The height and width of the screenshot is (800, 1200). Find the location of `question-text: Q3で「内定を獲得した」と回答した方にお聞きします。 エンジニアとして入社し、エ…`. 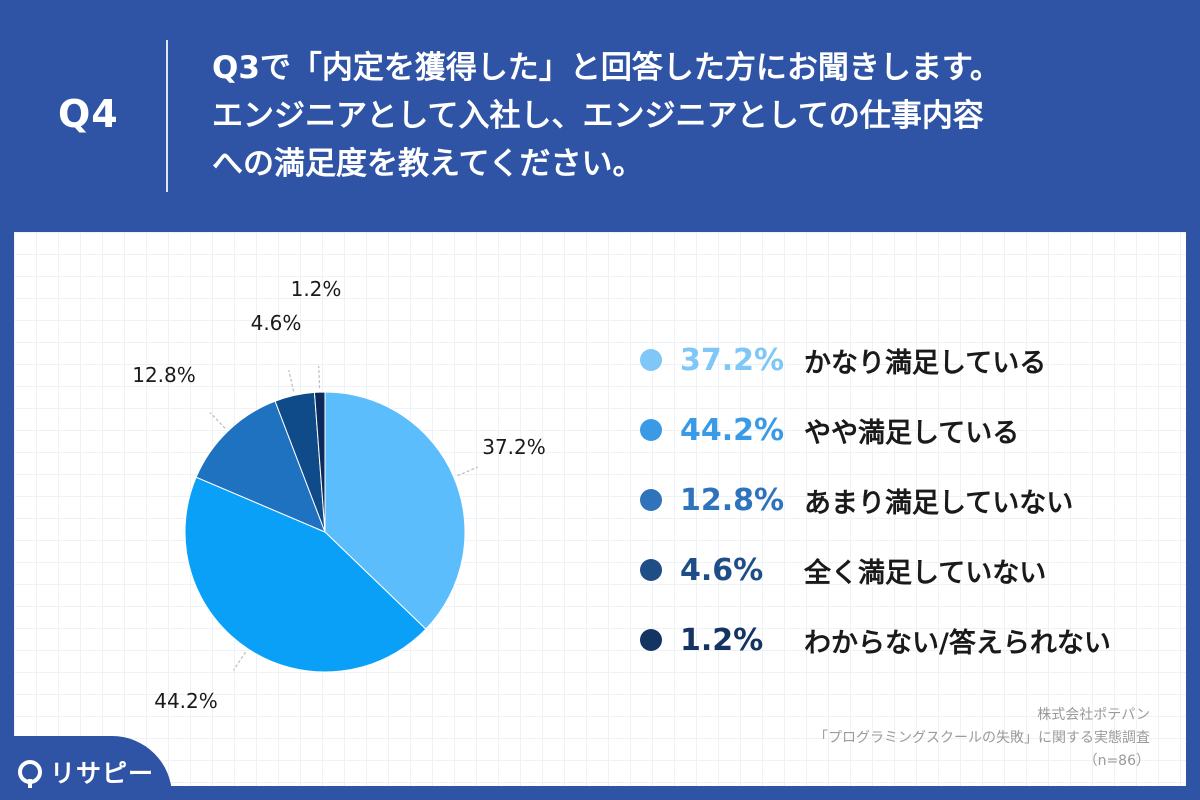

question-text: Q3で「内定を獲得した」と回答した方にお聞きします。 エンジニアとして入社し、エ… is located at coordinates (692, 116).